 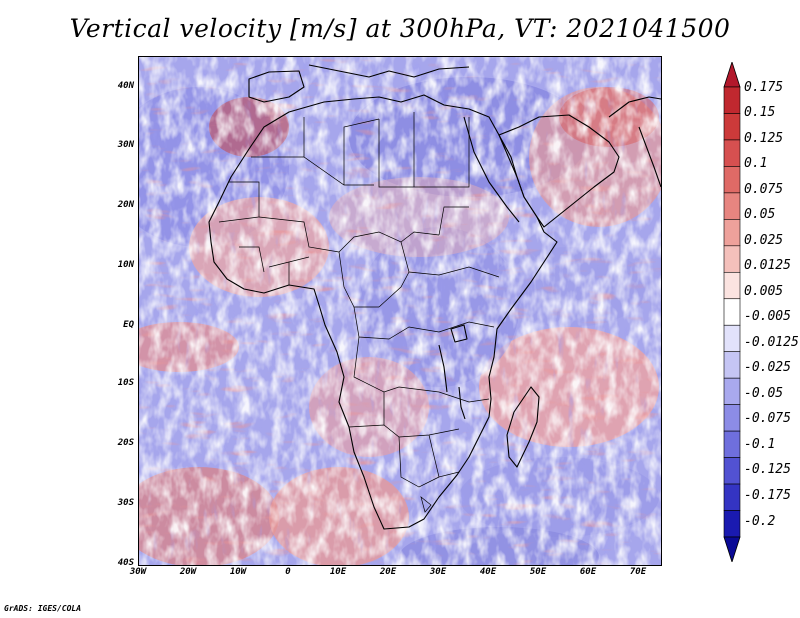 What do you see at coordinates (538, 572) in the screenshot?
I see `lon-label: 50E` at bounding box center [538, 572].